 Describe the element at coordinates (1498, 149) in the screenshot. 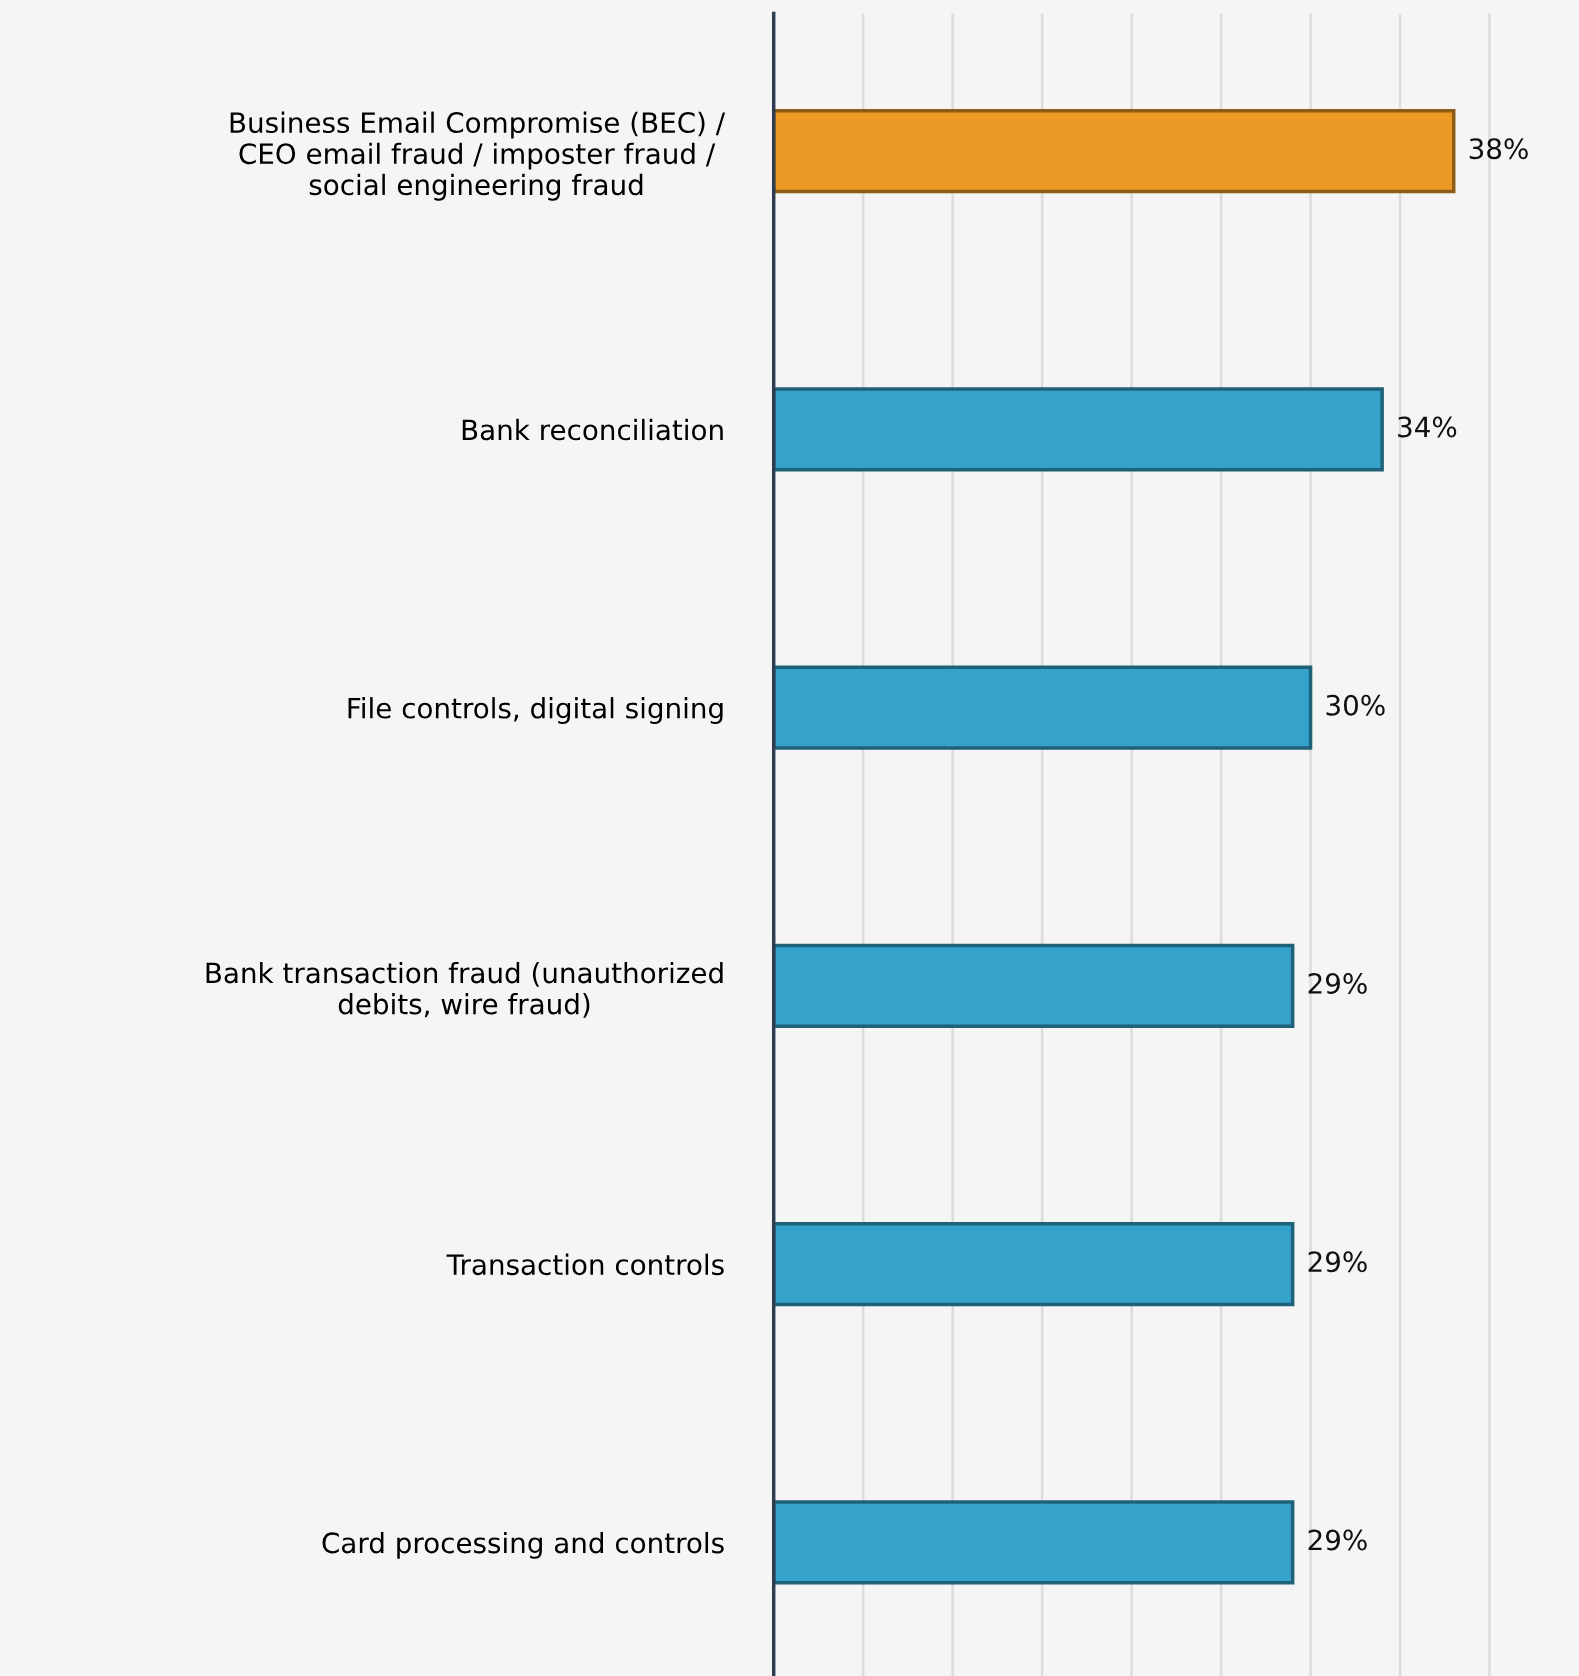

I see `data-label: 38%` at that location.